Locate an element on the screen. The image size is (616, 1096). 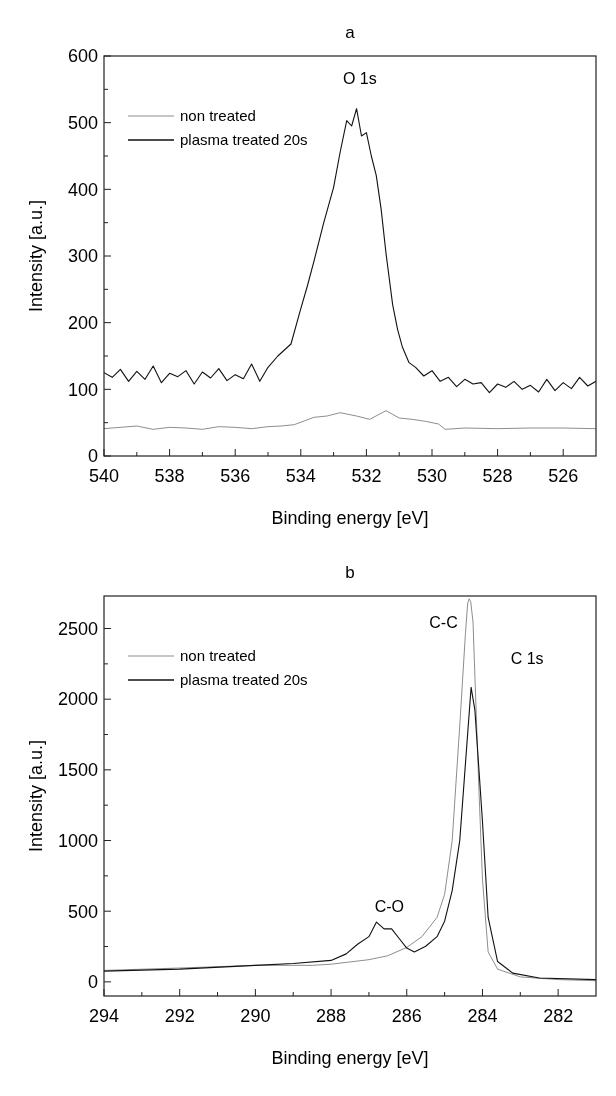
y-tick-label: 1500 is located at coordinates (77, 770).